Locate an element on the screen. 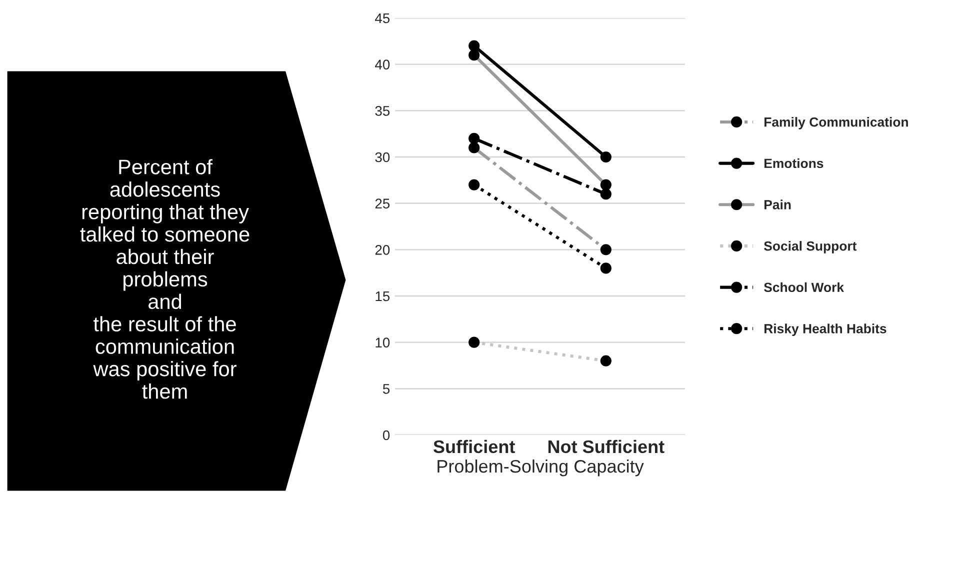  legend-label: Pain is located at coordinates (777, 205).